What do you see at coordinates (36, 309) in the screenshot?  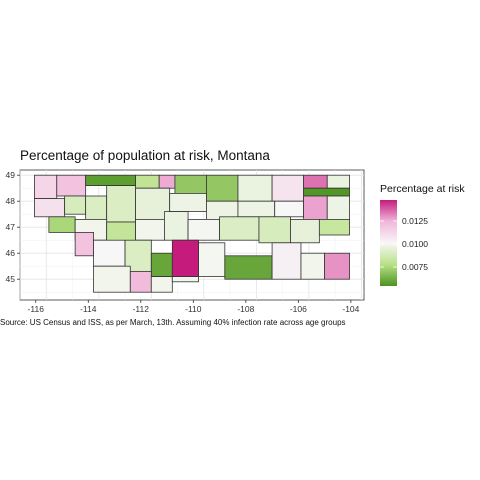 I see `x-tick-label: -116` at bounding box center [36, 309].